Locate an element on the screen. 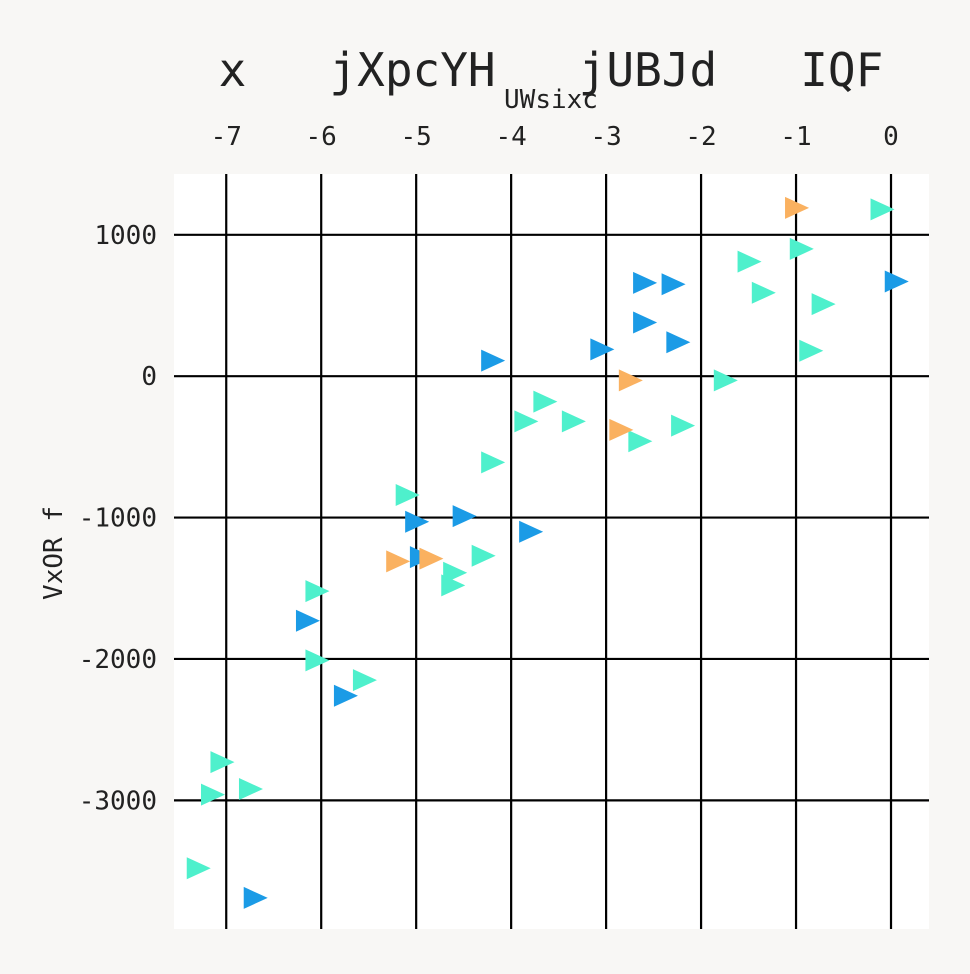  y-tick-label: 1000 is located at coordinates (125, 236).